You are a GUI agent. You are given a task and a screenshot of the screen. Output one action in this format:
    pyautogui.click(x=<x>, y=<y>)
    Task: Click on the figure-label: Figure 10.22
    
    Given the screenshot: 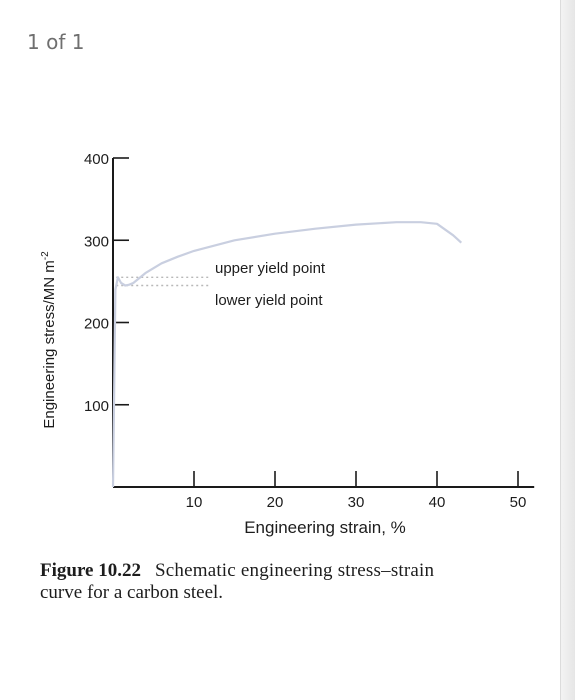 What is the action you would take?
    pyautogui.click(x=90, y=570)
    